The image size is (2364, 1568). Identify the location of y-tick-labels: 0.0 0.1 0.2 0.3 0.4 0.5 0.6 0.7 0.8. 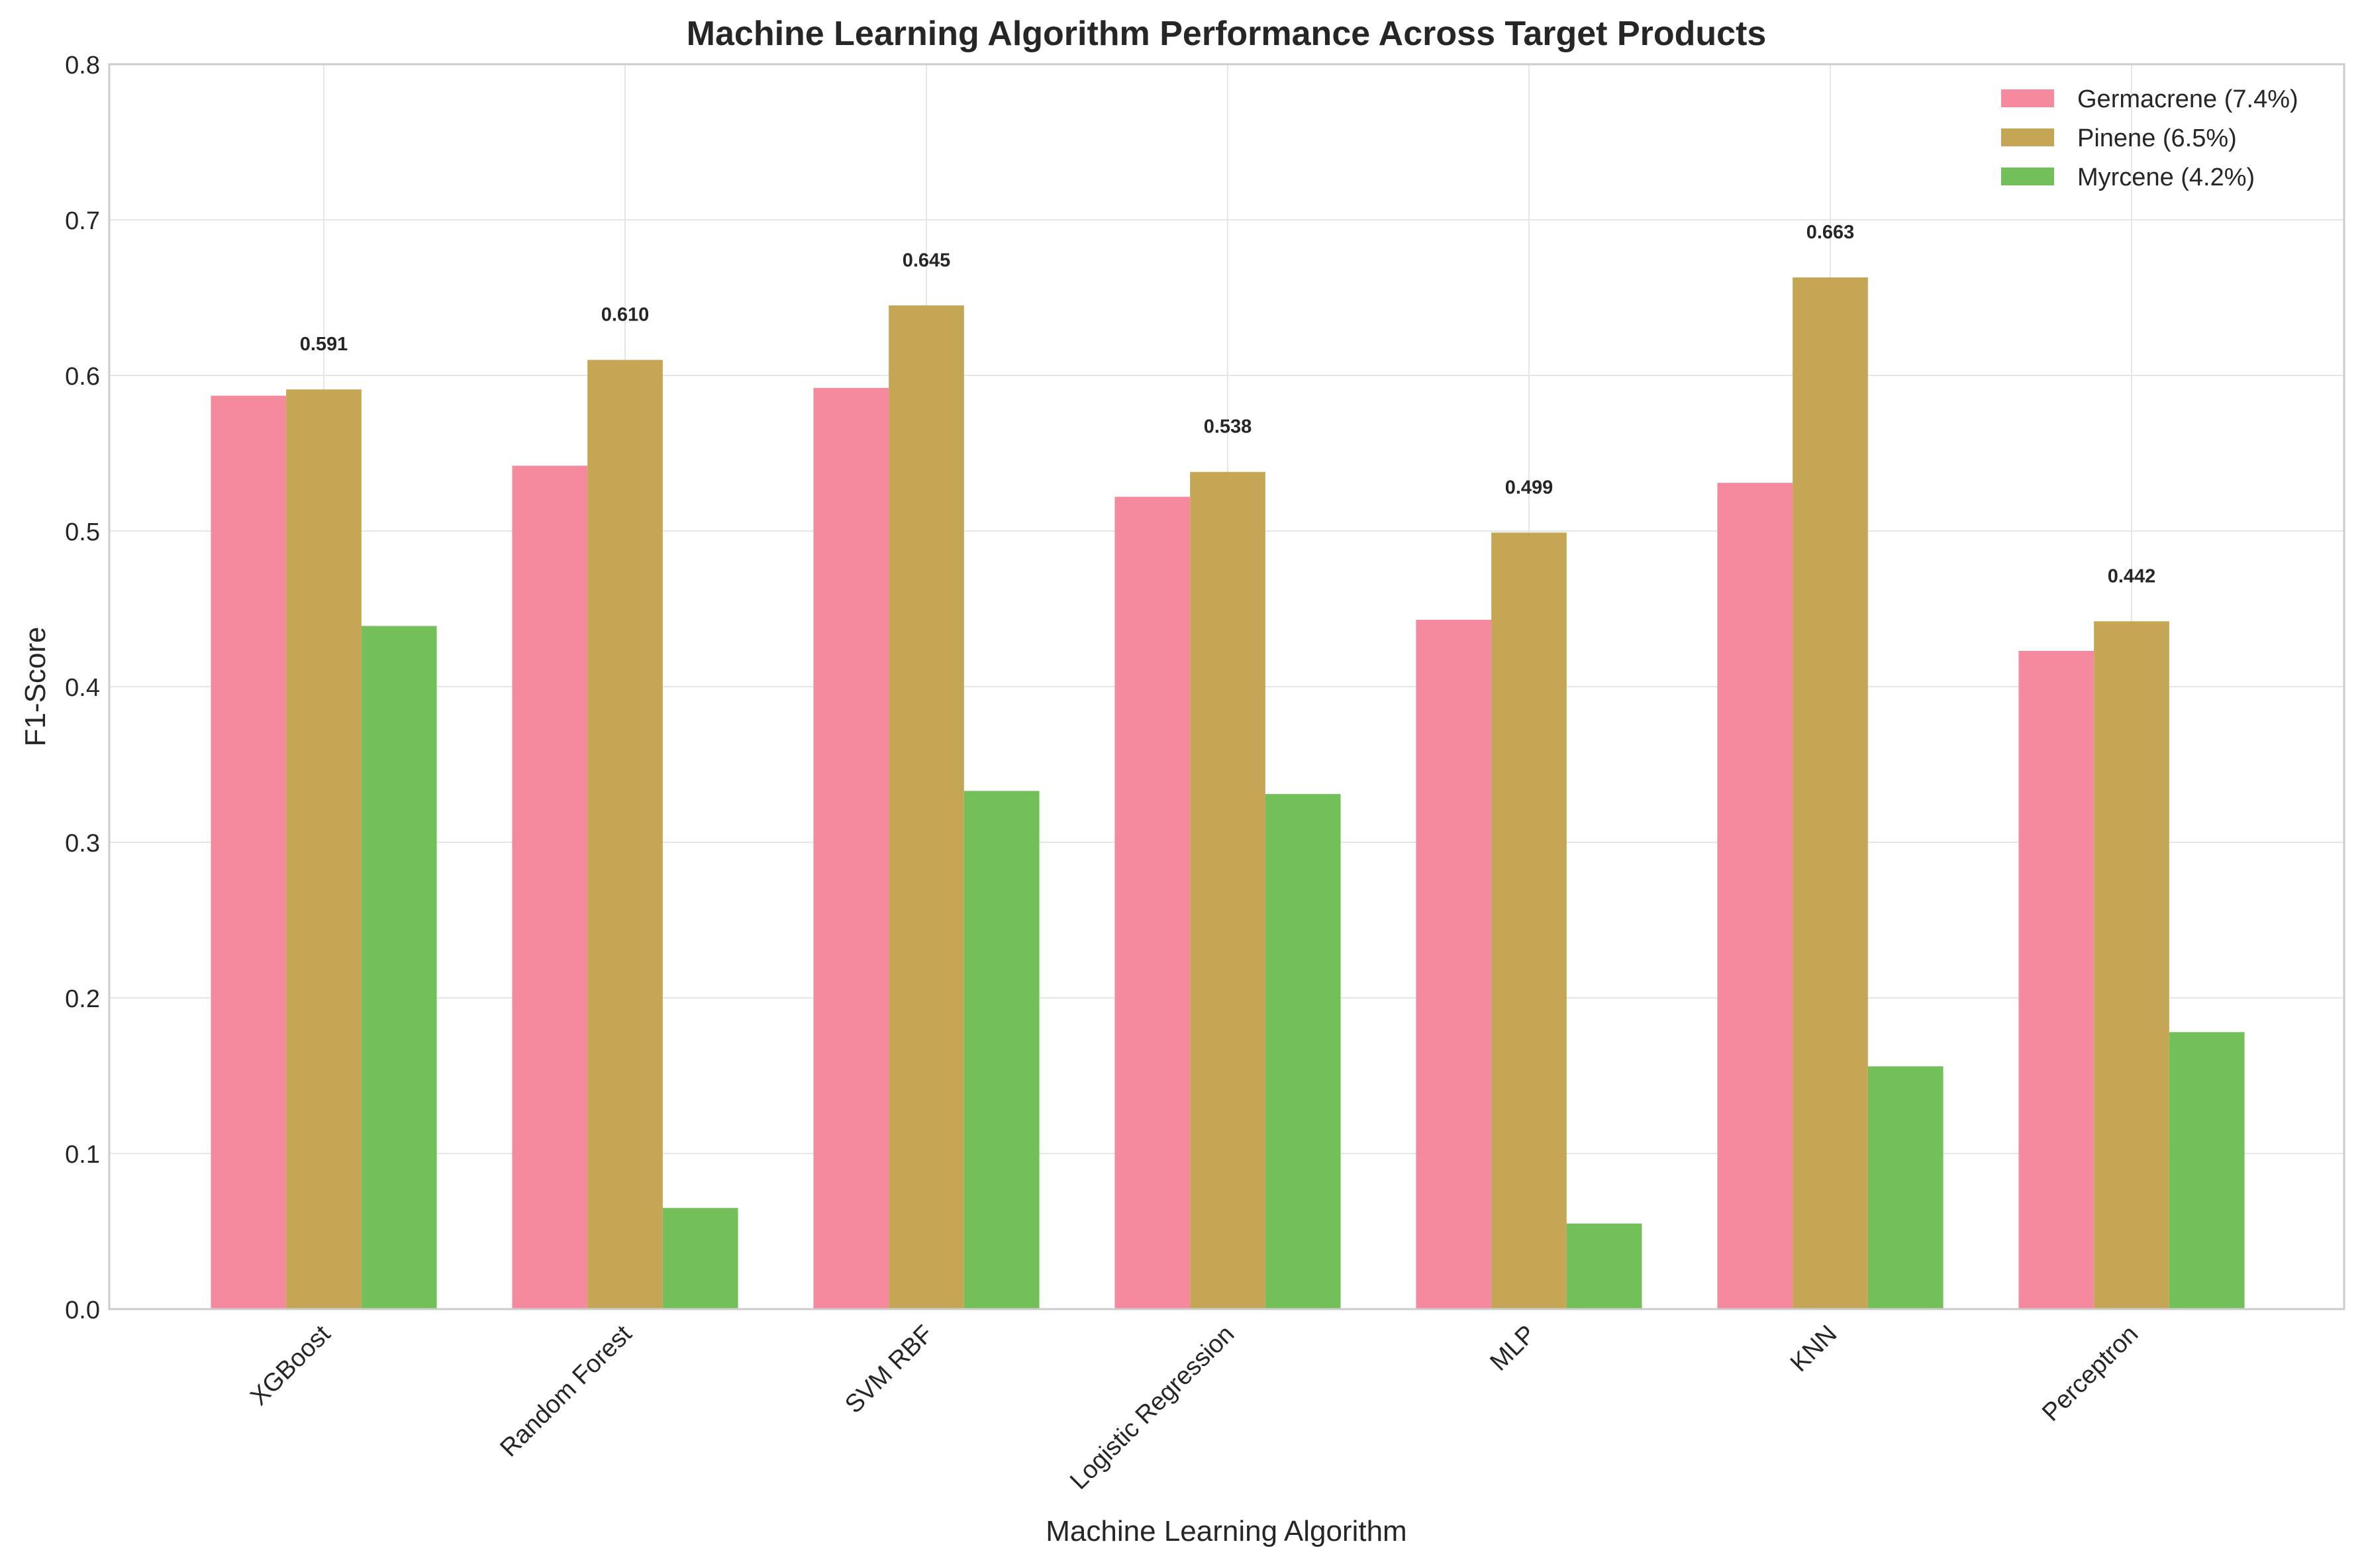
(82, 688).